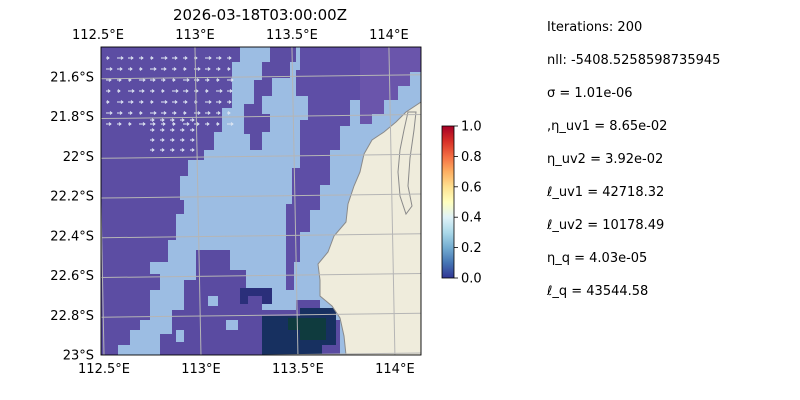  I want to click on parameter-line: ℓ_q = 43544.58, so click(598, 291).